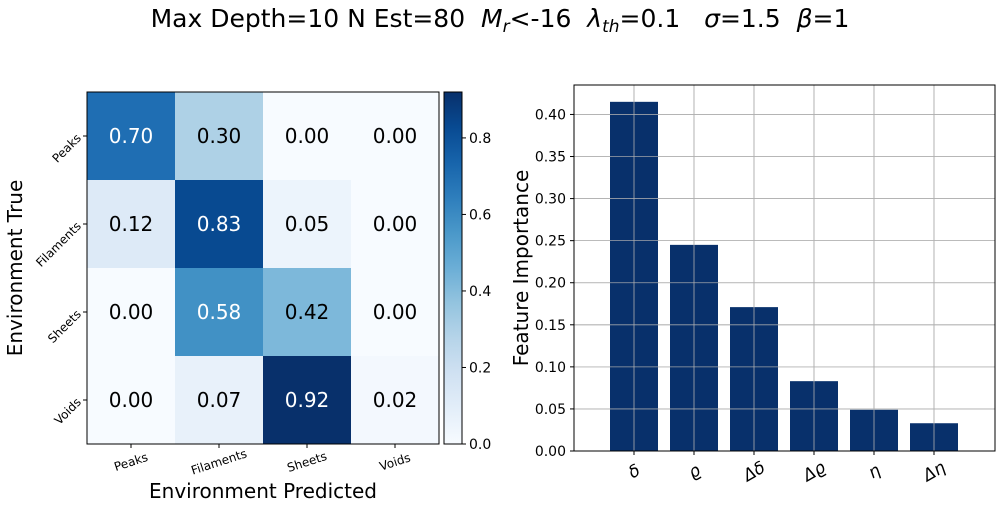 Image resolution: width=1000 pixels, height=513 pixels. I want to click on heatmap-cell-label: 0.42, so click(307, 312).